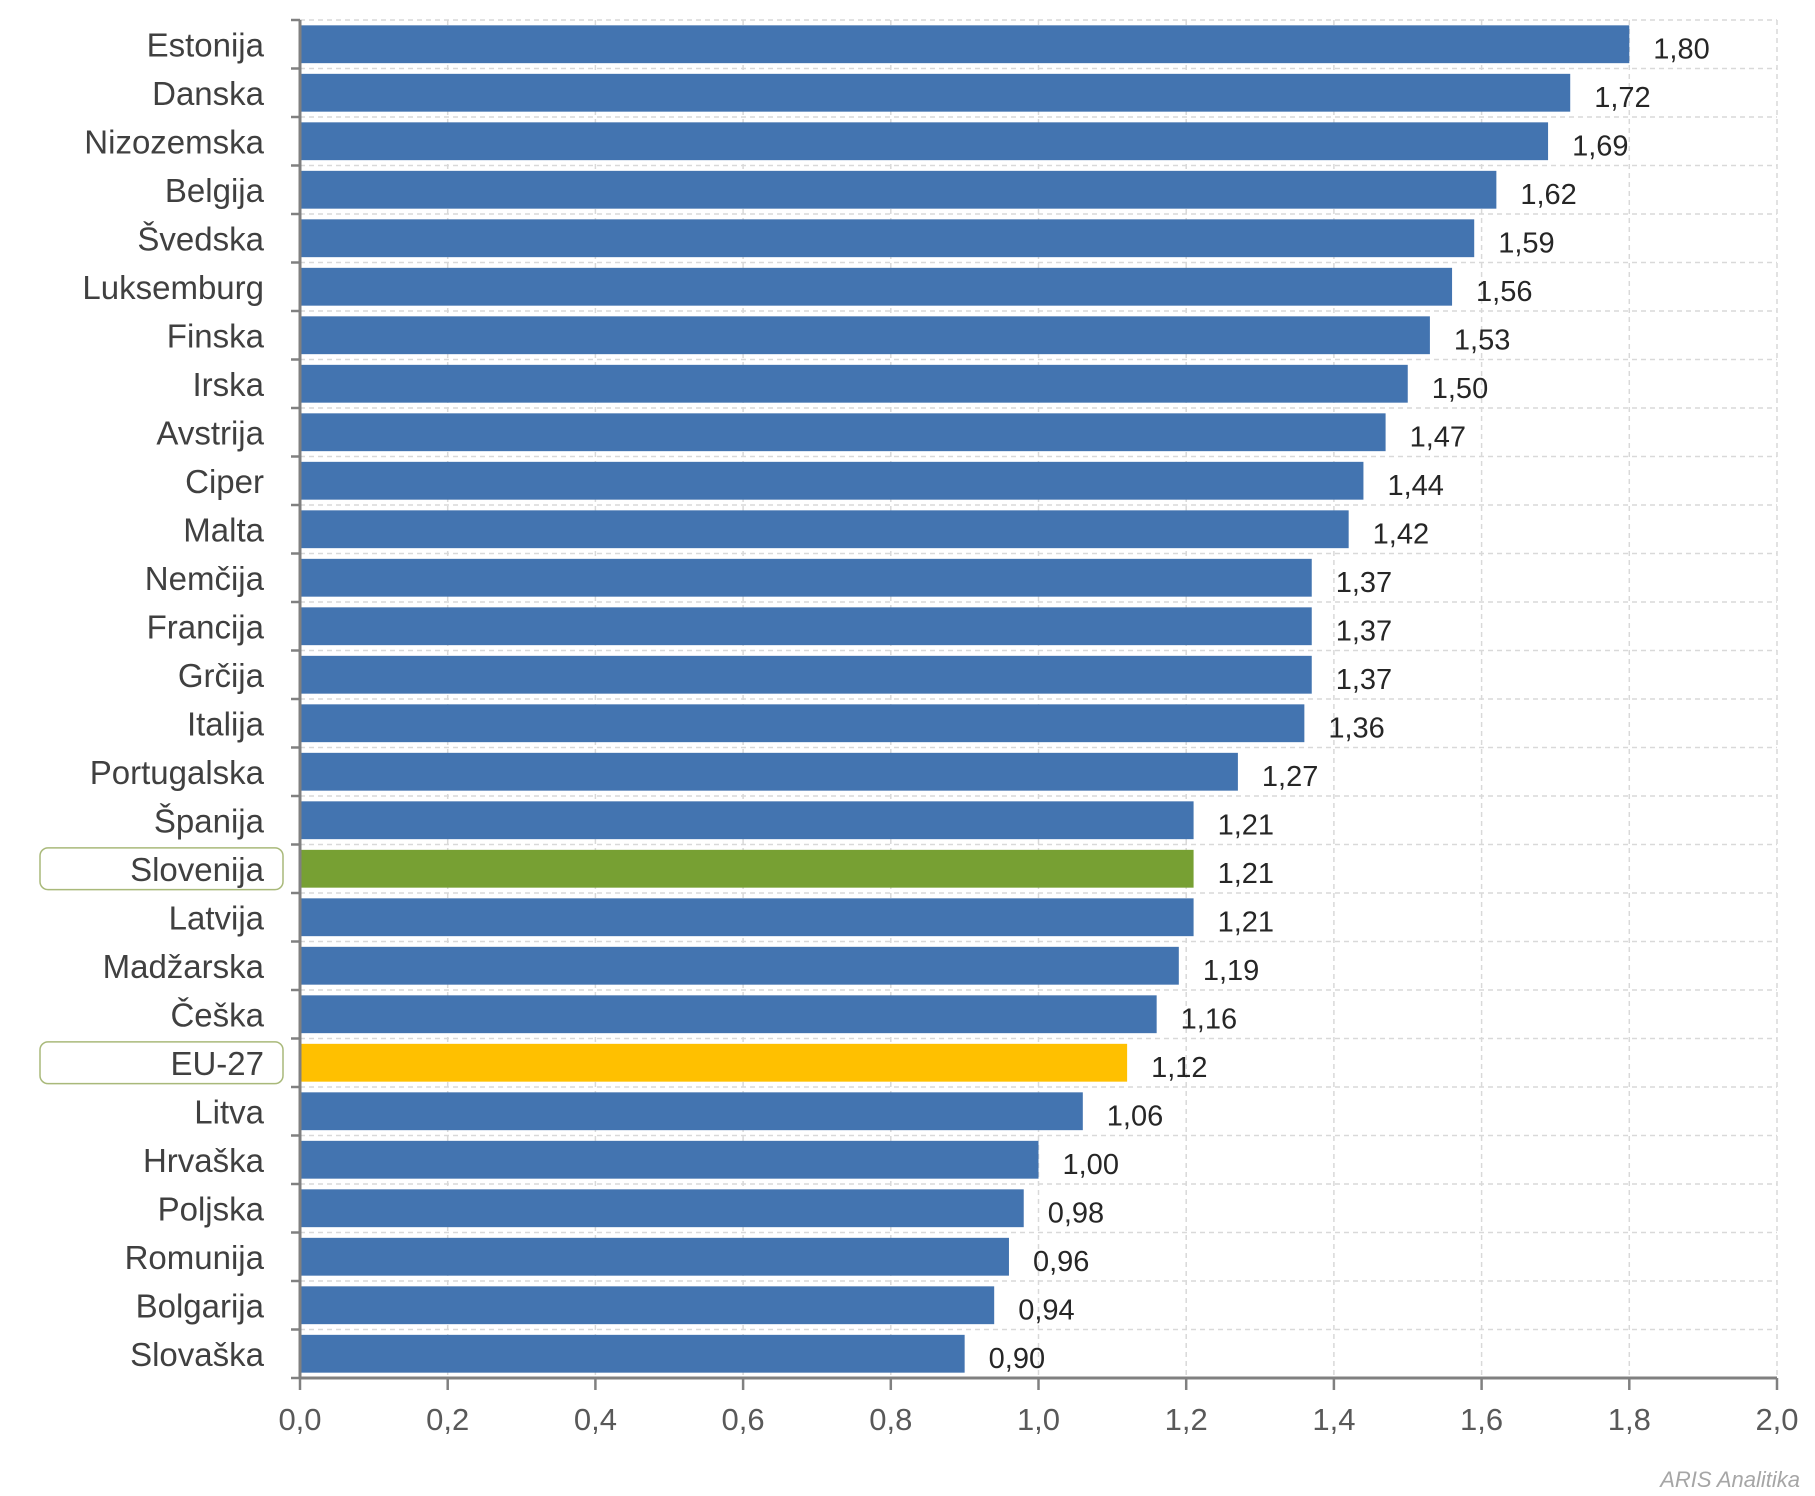 This screenshot has height=1496, width=1815. Describe the element at coordinates (211, 1208) in the screenshot. I see `category-label: Poljska` at that location.